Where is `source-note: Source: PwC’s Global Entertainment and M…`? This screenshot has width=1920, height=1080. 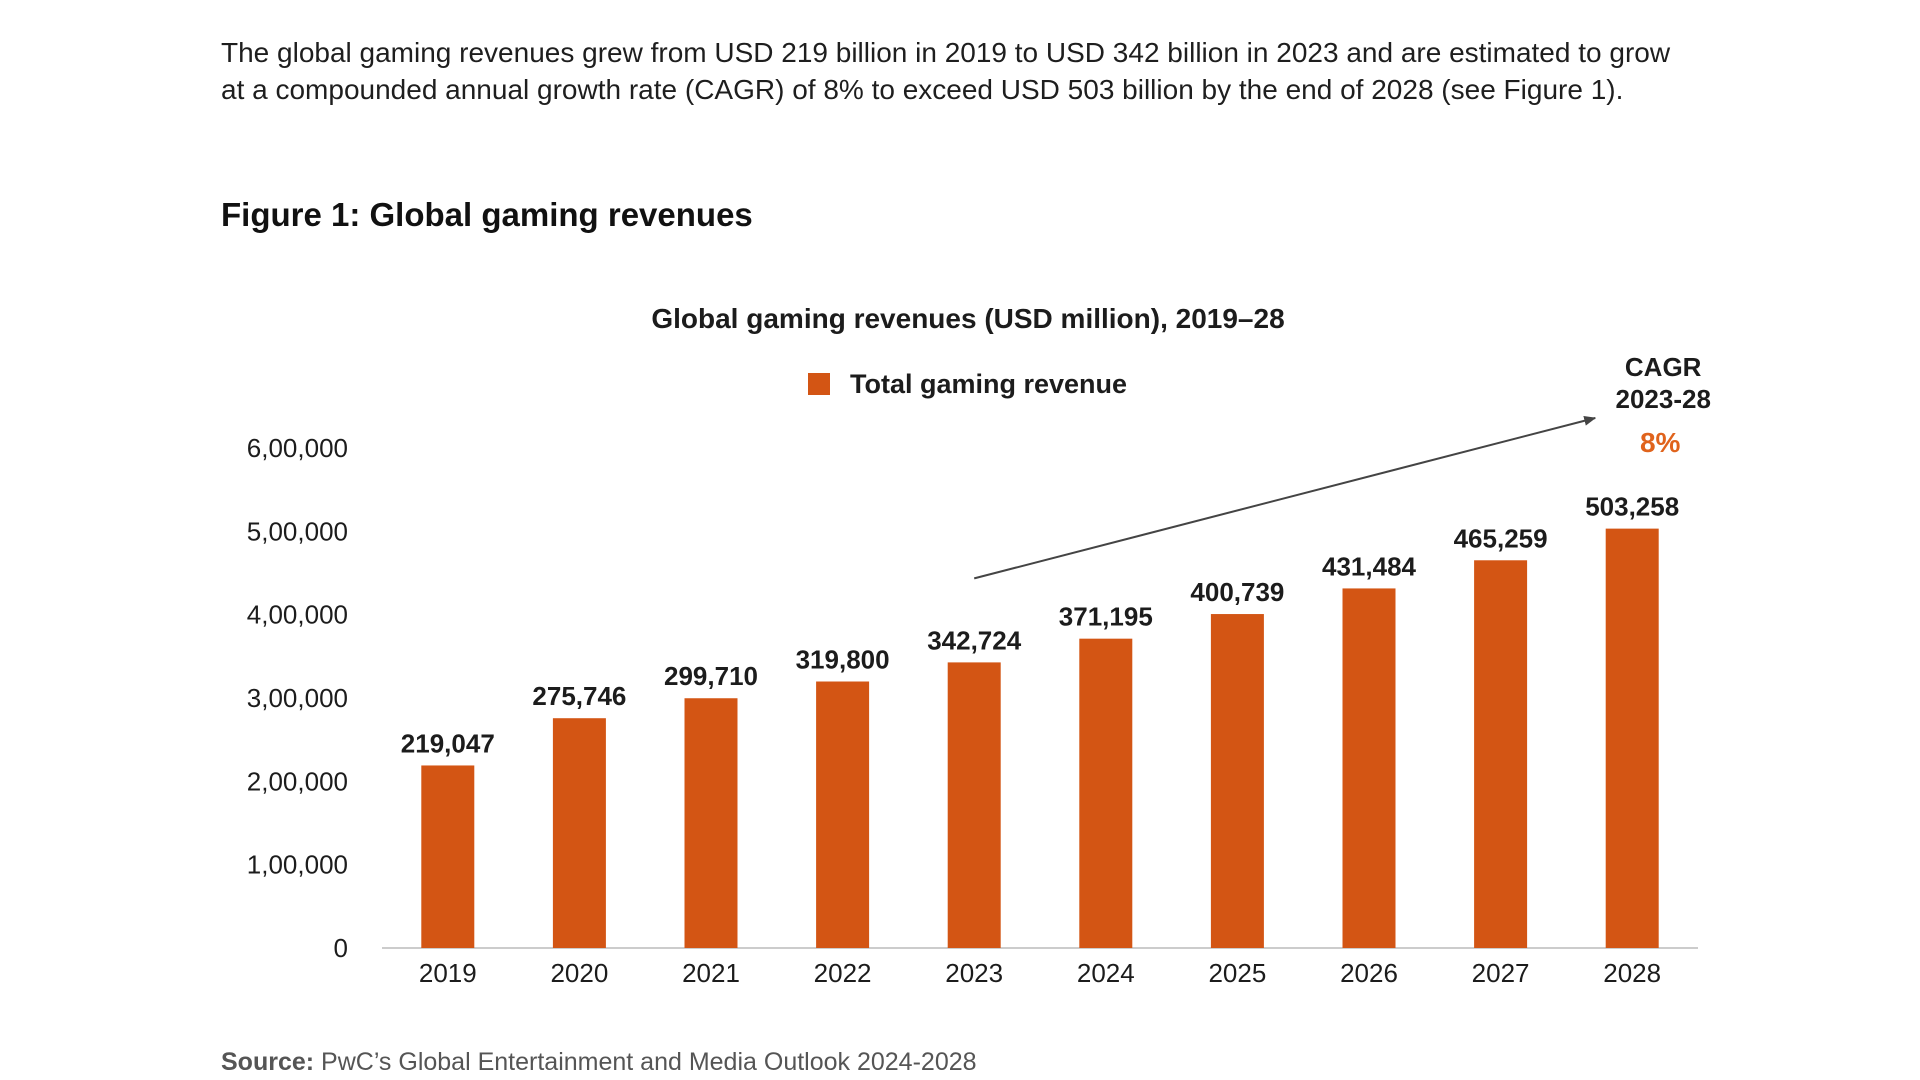
source-note: Source: PwC’s Global Entertainment and M… is located at coordinates (599, 1062).